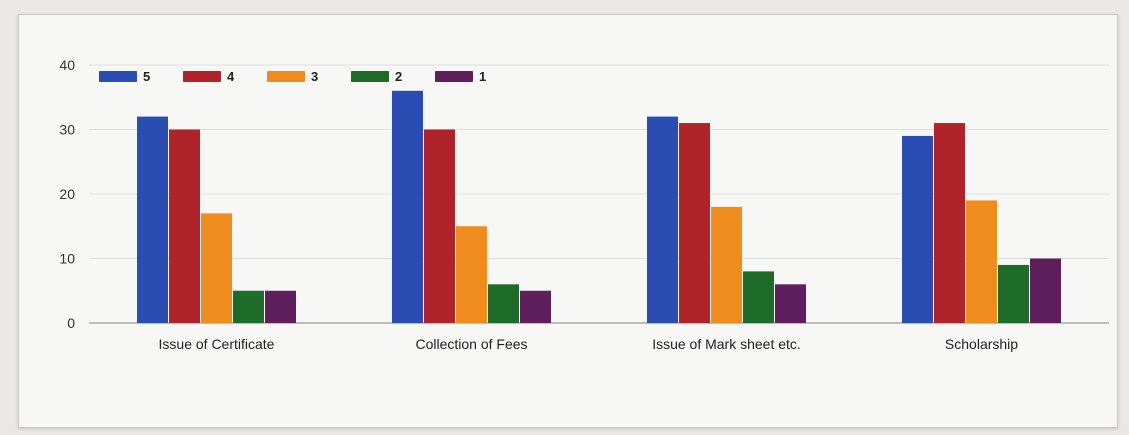 The width and height of the screenshot is (1129, 435). What do you see at coordinates (314, 76) in the screenshot?
I see `legend-label: 3` at bounding box center [314, 76].